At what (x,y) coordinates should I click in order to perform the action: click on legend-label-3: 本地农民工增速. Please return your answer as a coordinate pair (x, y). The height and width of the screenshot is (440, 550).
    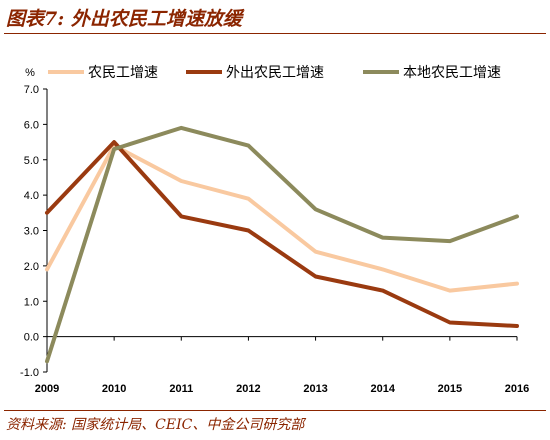
    Looking at the image, I should click on (452, 73).